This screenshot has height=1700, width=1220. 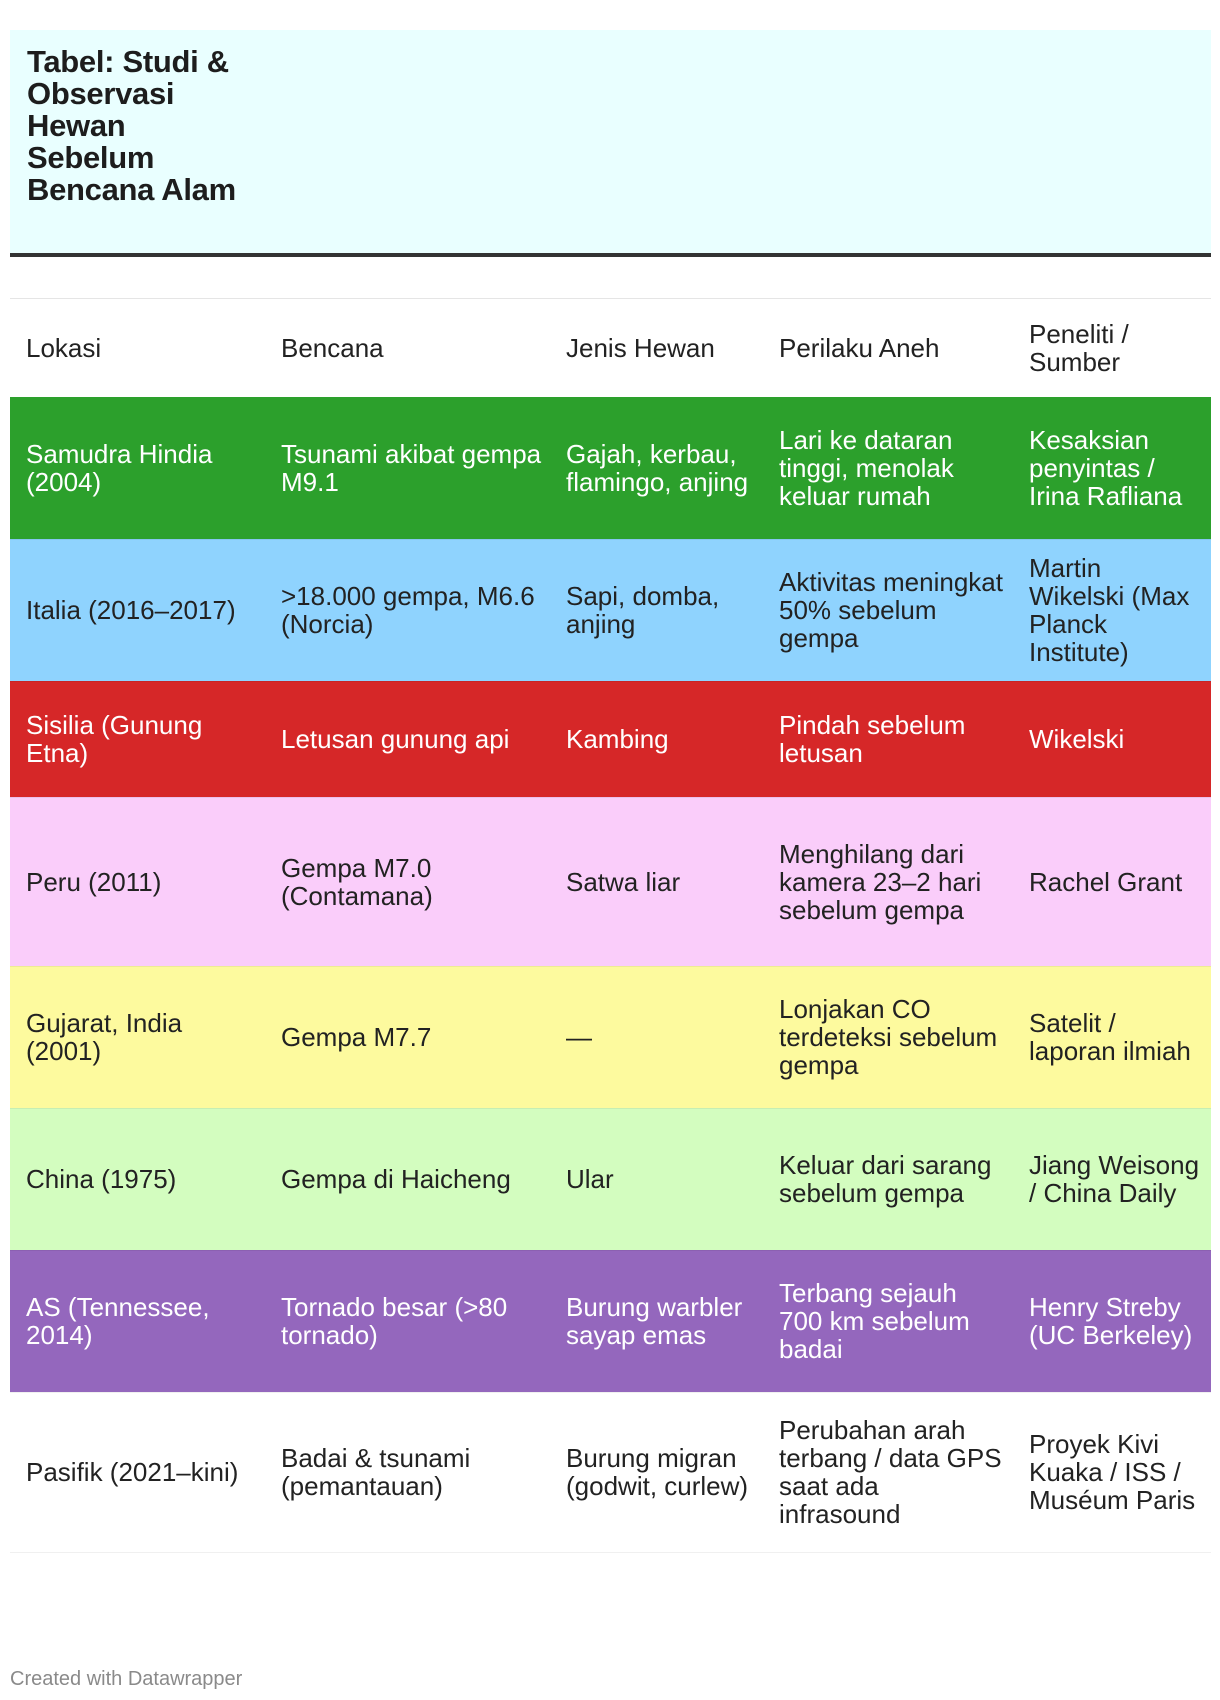 What do you see at coordinates (137, 739) in the screenshot?
I see `table-cell: Sisilia (Gunung Etna)` at bounding box center [137, 739].